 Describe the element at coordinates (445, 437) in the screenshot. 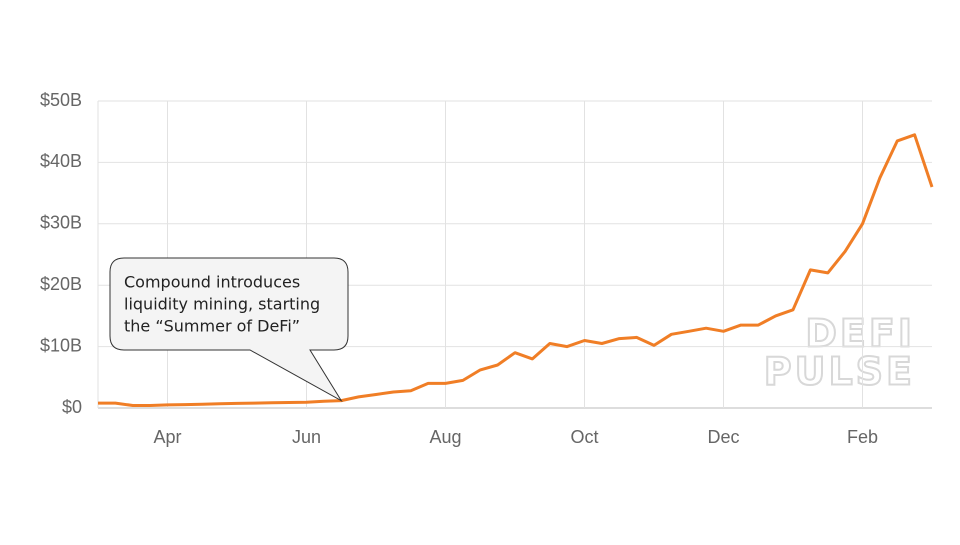

I see `x-tick-label: Aug` at that location.